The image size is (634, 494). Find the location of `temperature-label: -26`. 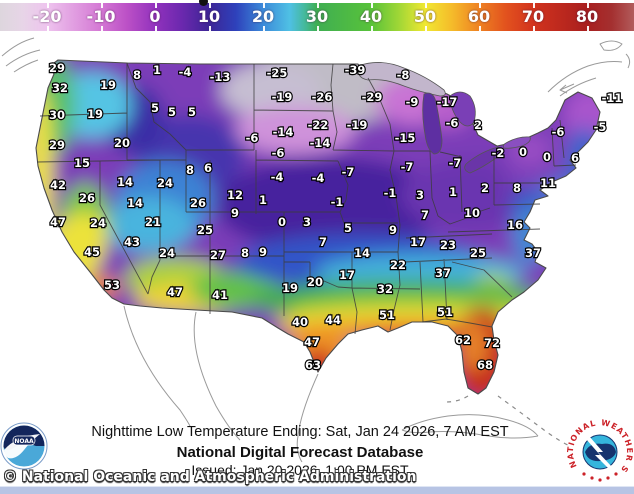

temperature-label: -26 is located at coordinates (322, 97).